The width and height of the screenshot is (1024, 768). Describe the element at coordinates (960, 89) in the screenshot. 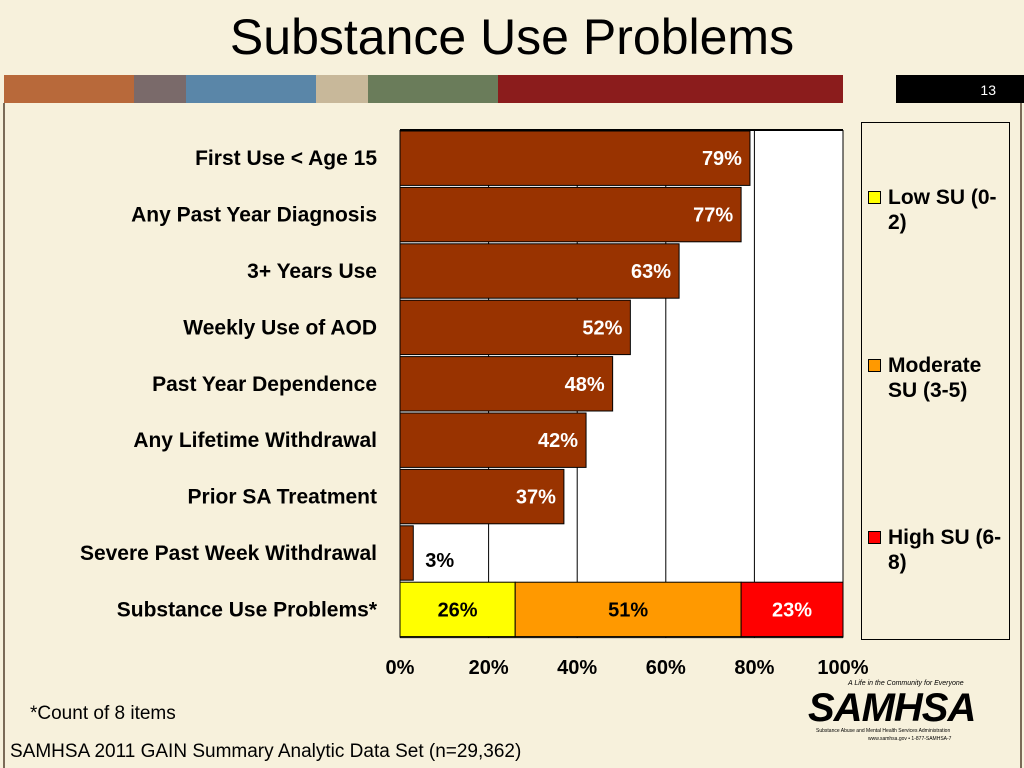

I see `page-number-box: 13` at that location.